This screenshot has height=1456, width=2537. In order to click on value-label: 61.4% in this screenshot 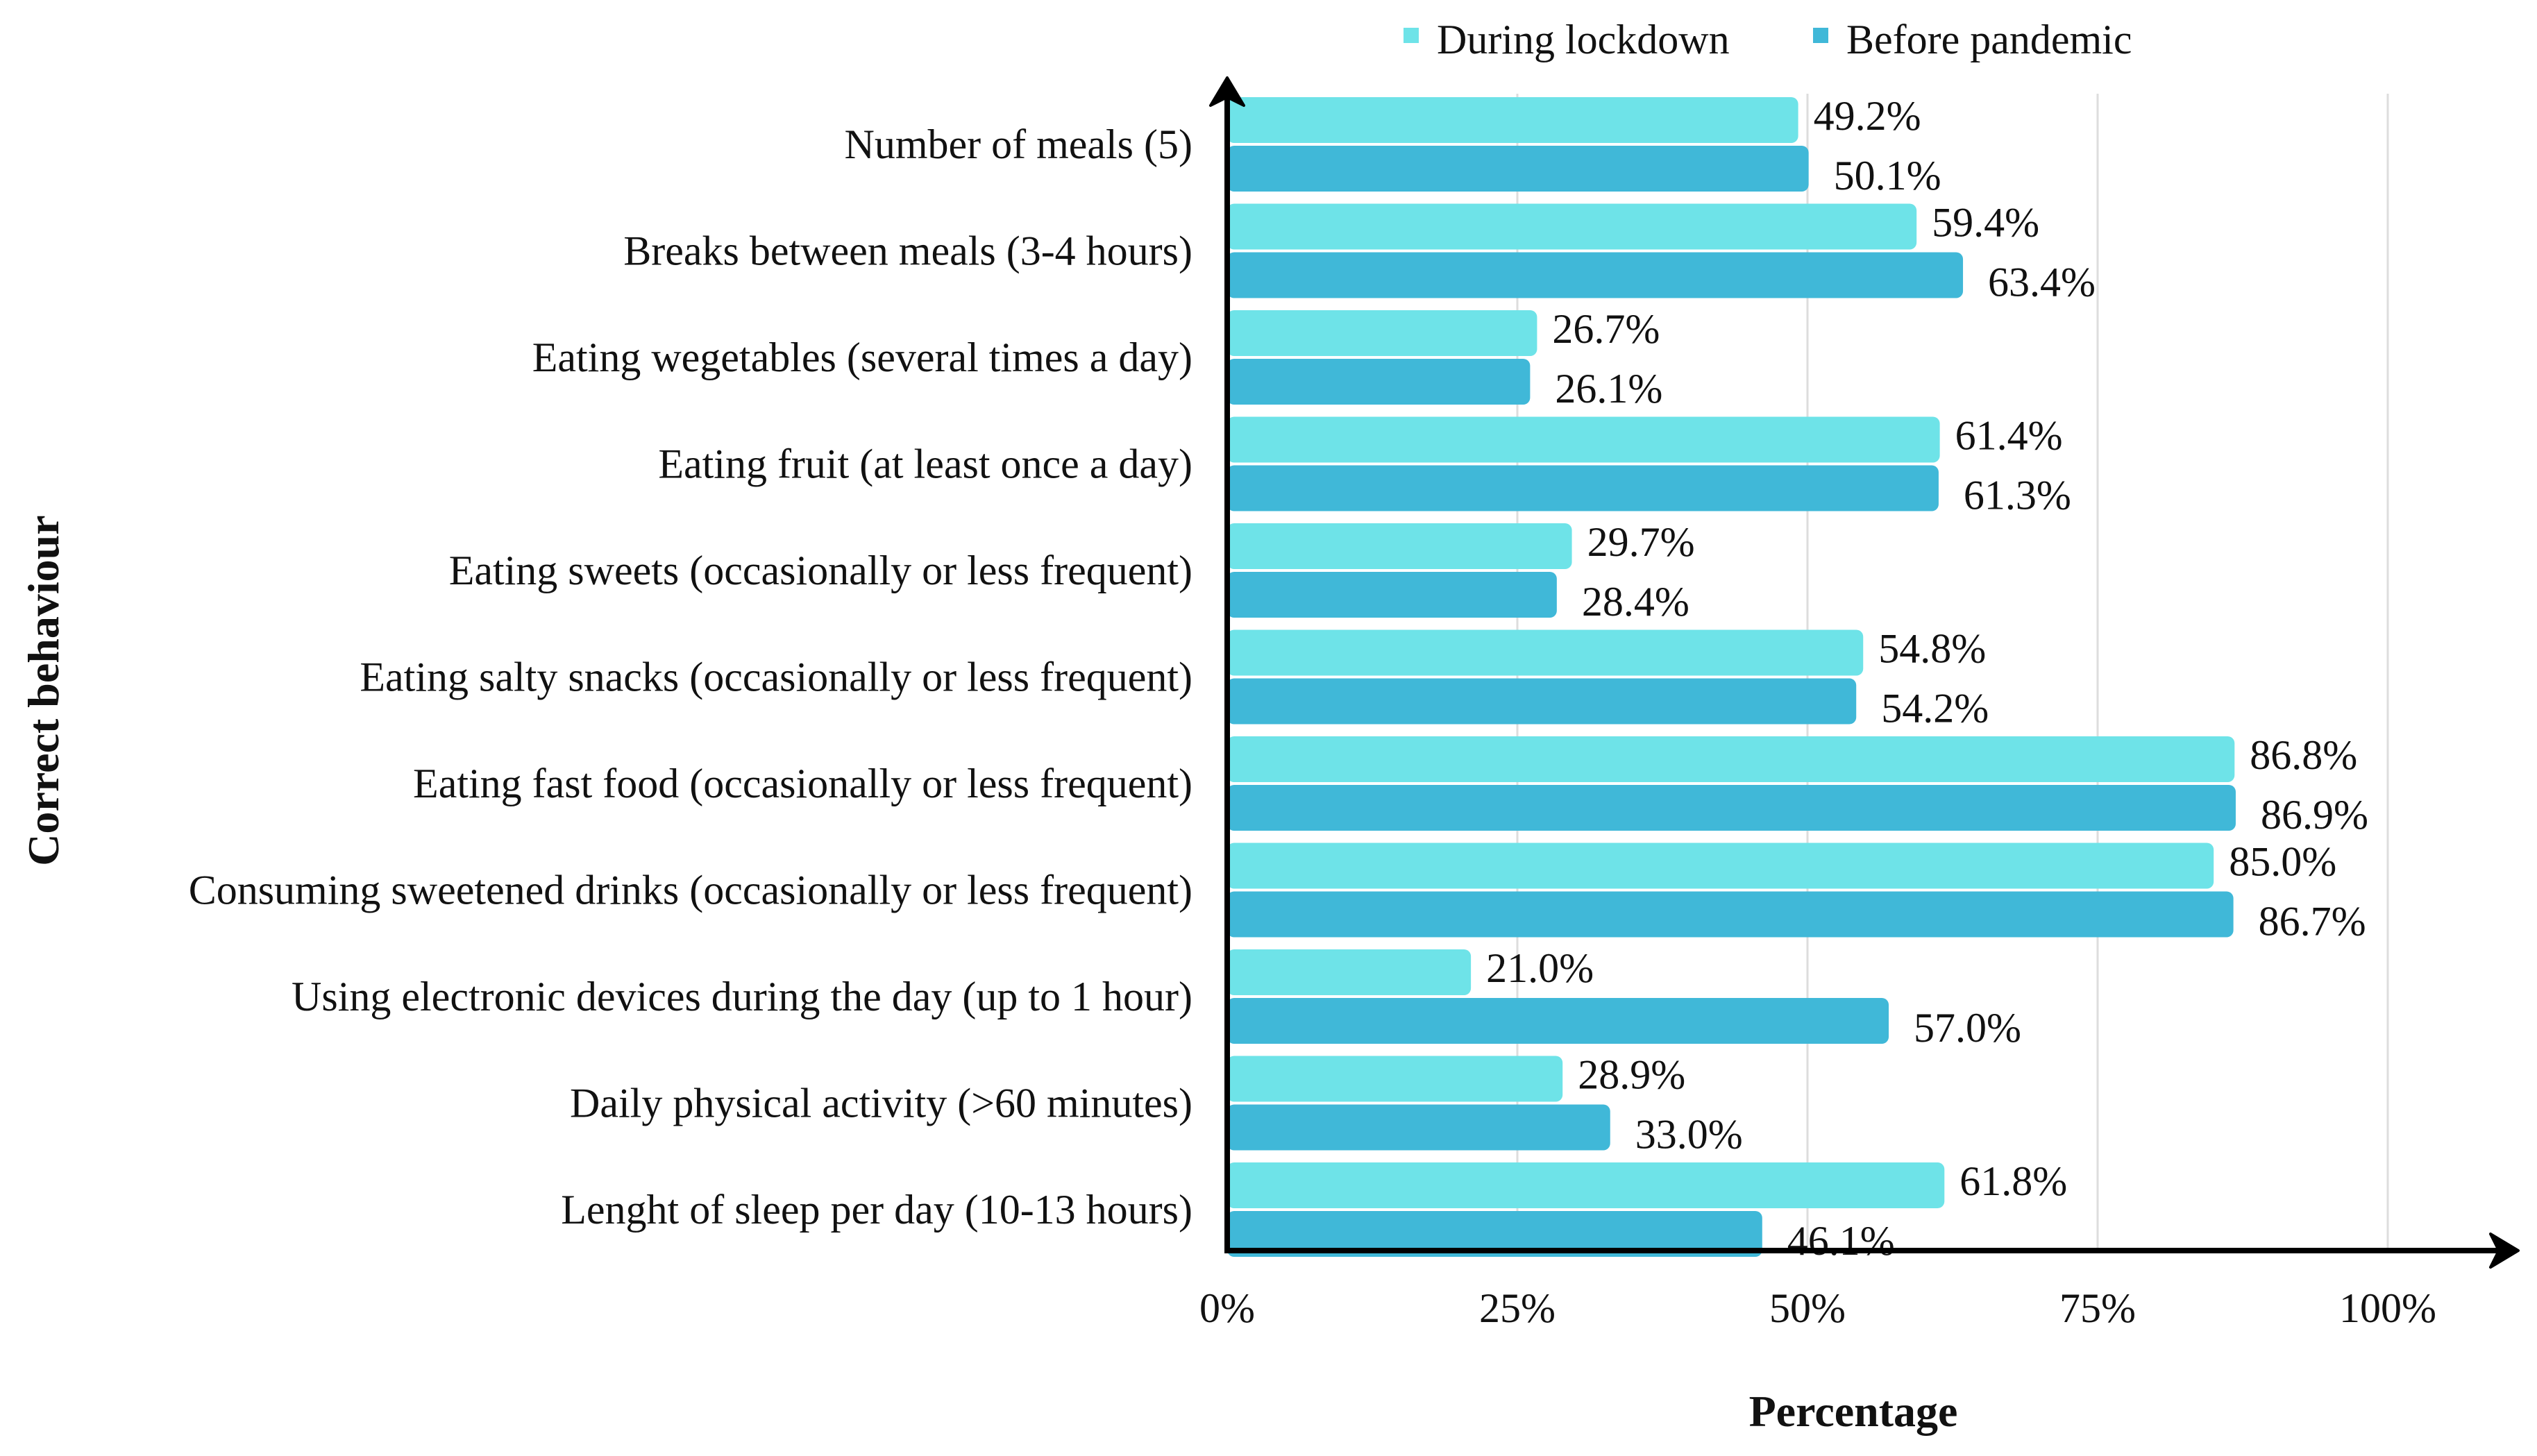, I will do `click(2009, 436)`.